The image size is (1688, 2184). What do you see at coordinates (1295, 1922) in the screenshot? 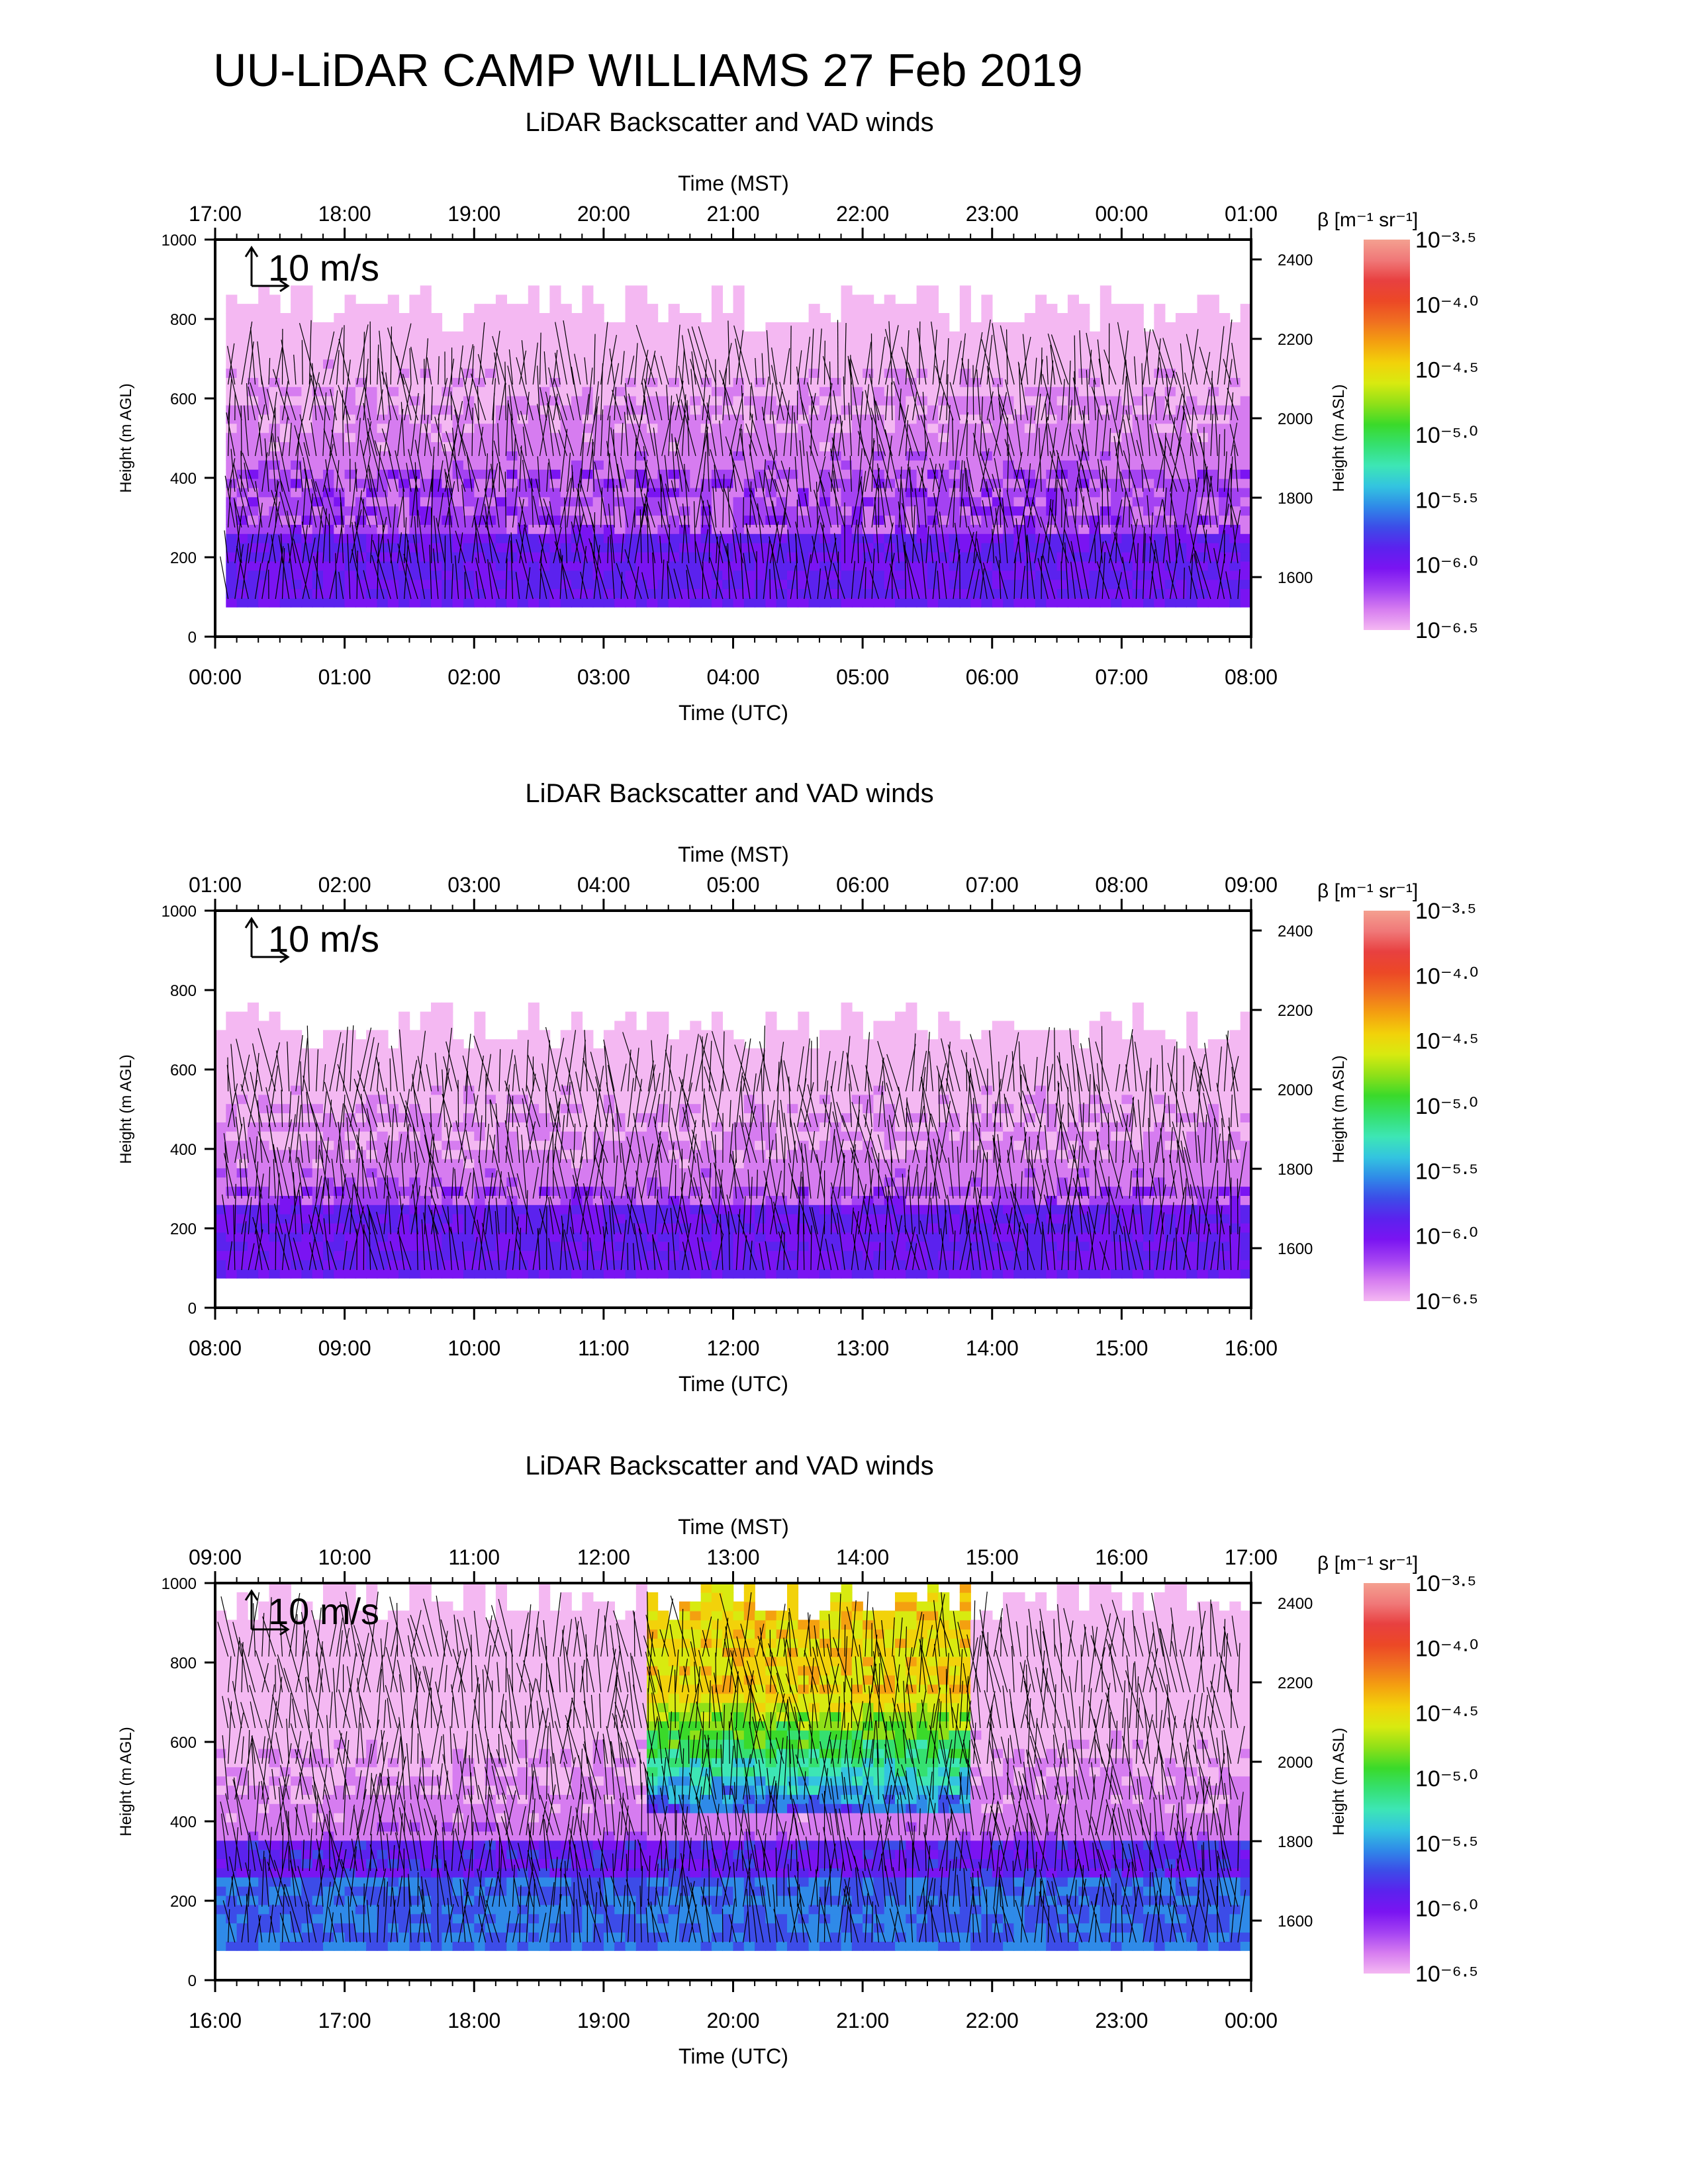
I see `y-right-tick-label: 1600` at bounding box center [1295, 1922].